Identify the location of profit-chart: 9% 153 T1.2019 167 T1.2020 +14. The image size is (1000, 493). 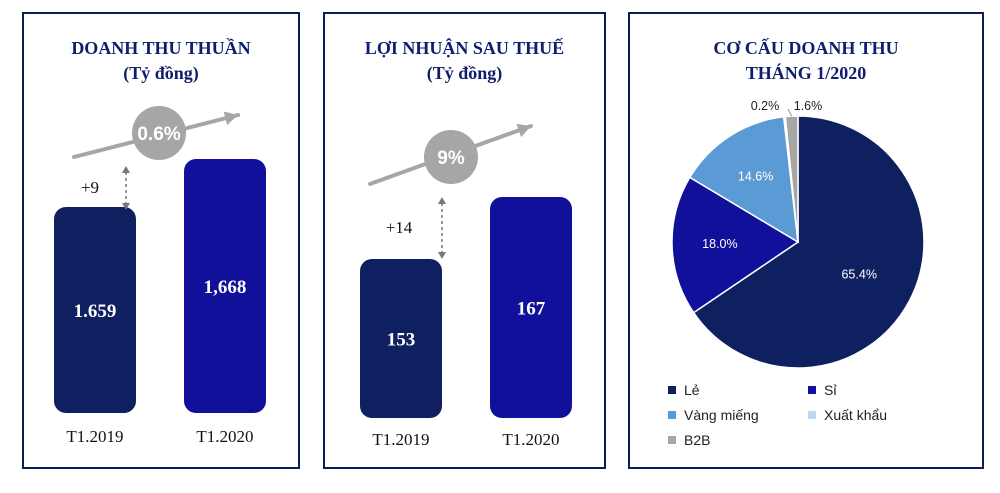
(466, 286).